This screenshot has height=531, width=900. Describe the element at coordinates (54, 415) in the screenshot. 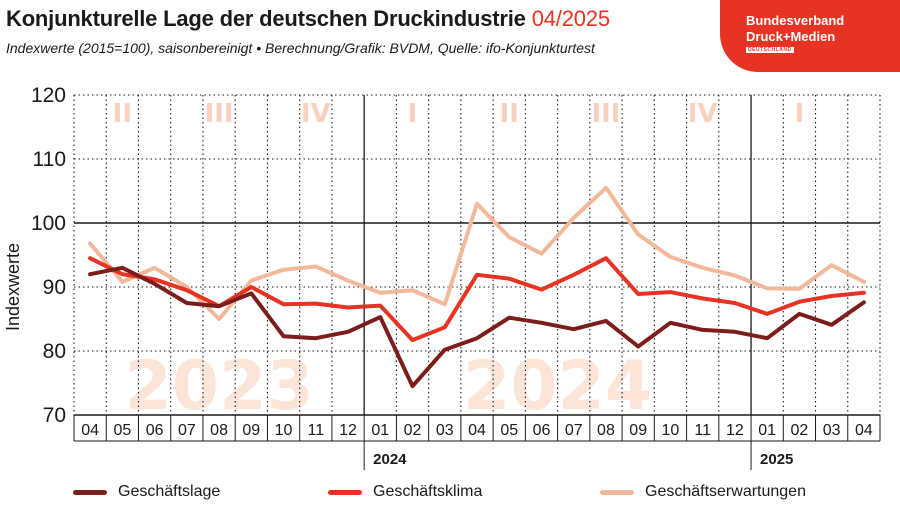

I see `y-tick-label: 70` at that location.